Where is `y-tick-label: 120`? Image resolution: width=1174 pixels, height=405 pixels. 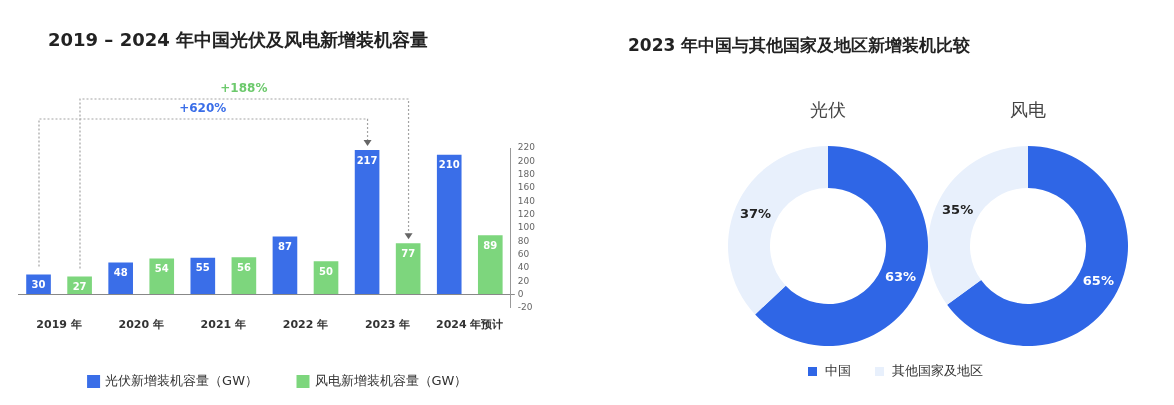
y-tick-label: 120 is located at coordinates (526, 213).